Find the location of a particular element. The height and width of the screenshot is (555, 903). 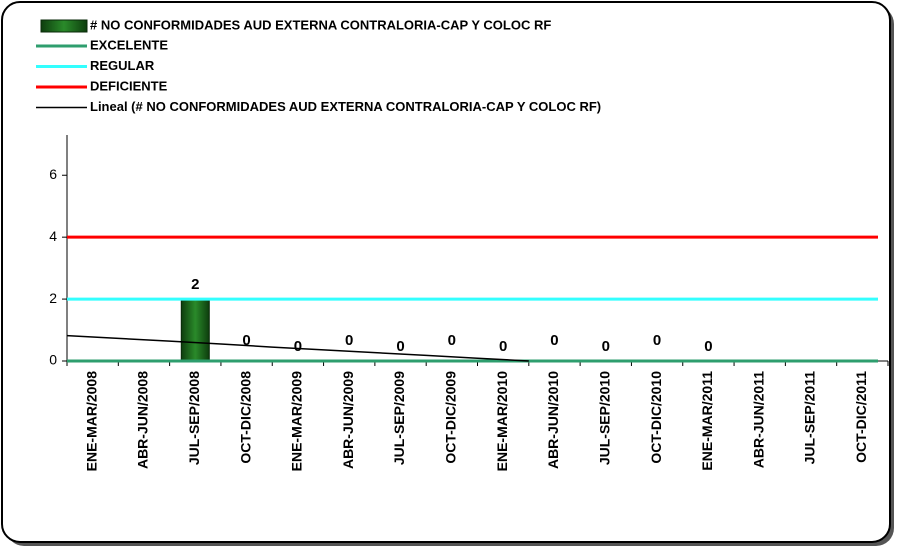

x-tick-label: OCT-DIC/2010 is located at coordinates (656, 417).